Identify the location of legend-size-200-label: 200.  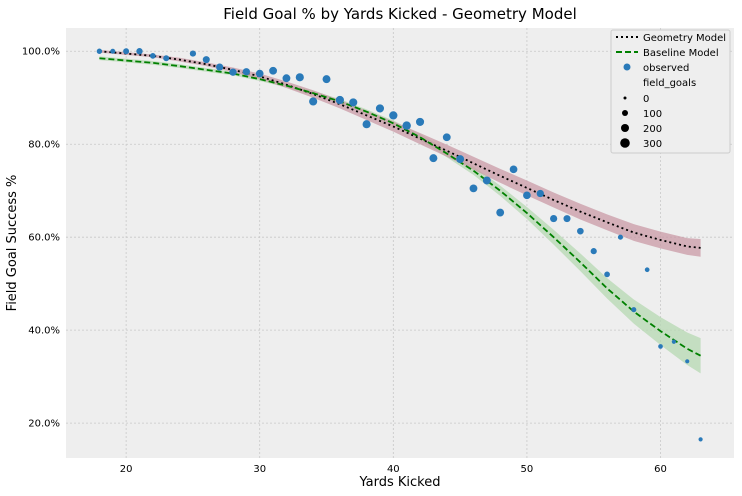
(652, 129).